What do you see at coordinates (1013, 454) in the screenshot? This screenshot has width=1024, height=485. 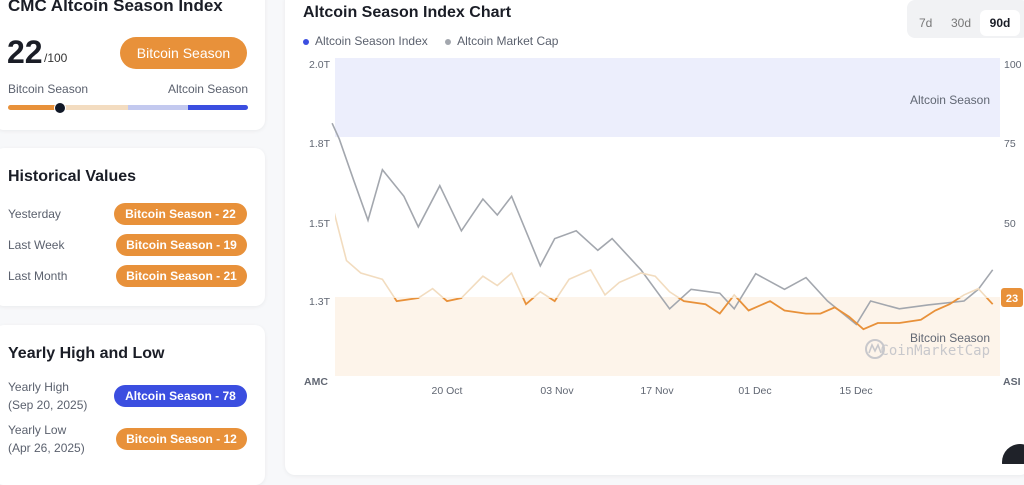 I see `scroll-button` at bounding box center [1013, 454].